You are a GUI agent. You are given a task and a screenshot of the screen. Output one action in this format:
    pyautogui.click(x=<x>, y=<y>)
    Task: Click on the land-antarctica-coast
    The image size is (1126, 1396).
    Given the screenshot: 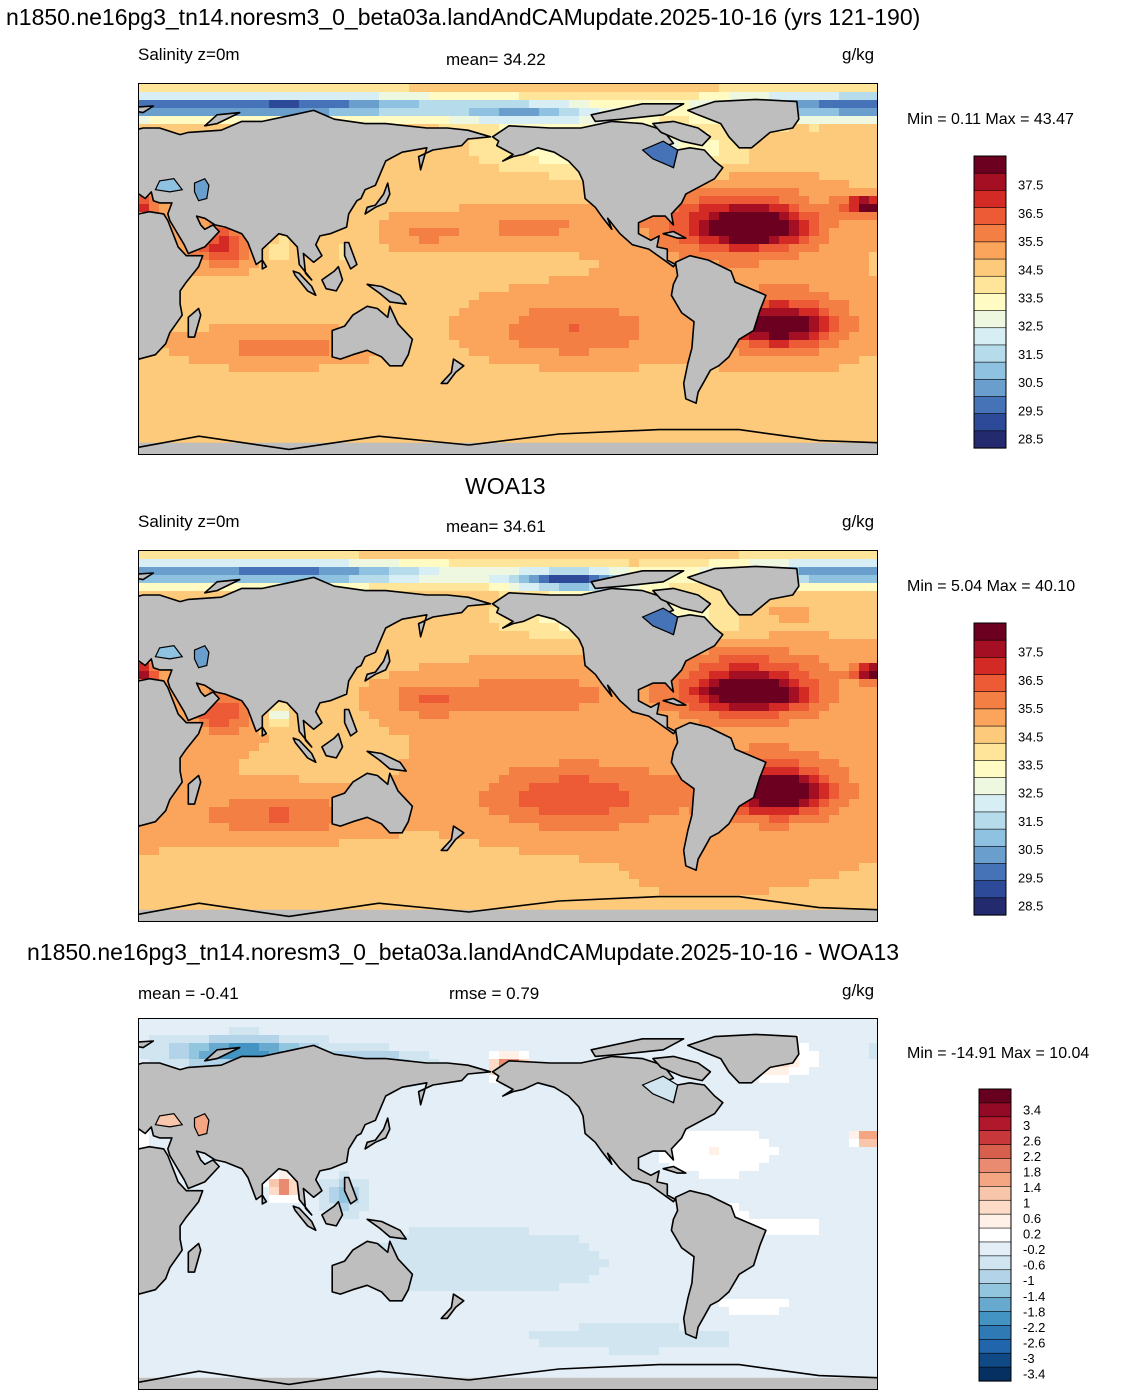 What is the action you would take?
    pyautogui.click(x=508, y=439)
    